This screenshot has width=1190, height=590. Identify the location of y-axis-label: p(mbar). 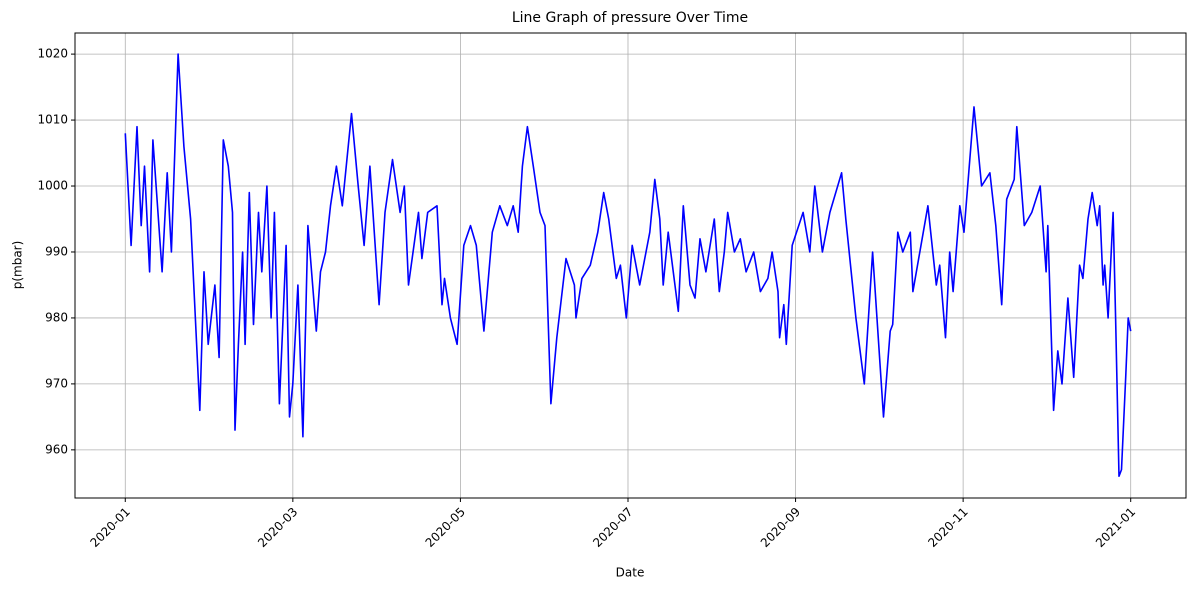
(18, 265).